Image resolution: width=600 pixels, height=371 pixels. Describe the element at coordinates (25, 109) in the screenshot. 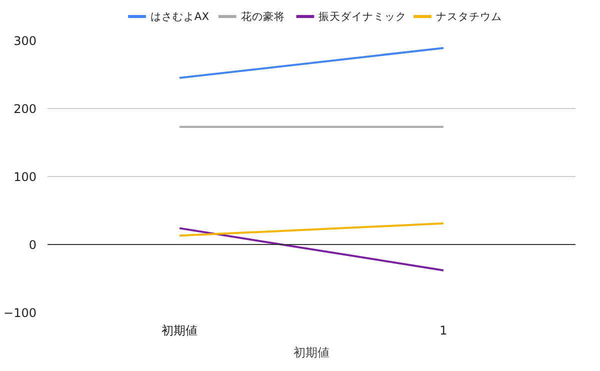

I see `y-tick-label: 200` at that location.